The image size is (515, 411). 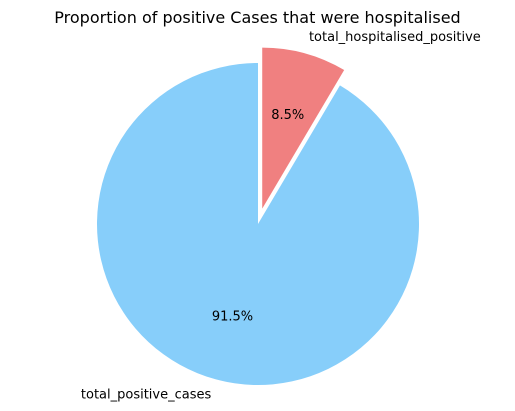 What do you see at coordinates (395, 37) in the screenshot?
I see `slice-label-total-hospitalised-positive: total_hospitalised_positive` at bounding box center [395, 37].